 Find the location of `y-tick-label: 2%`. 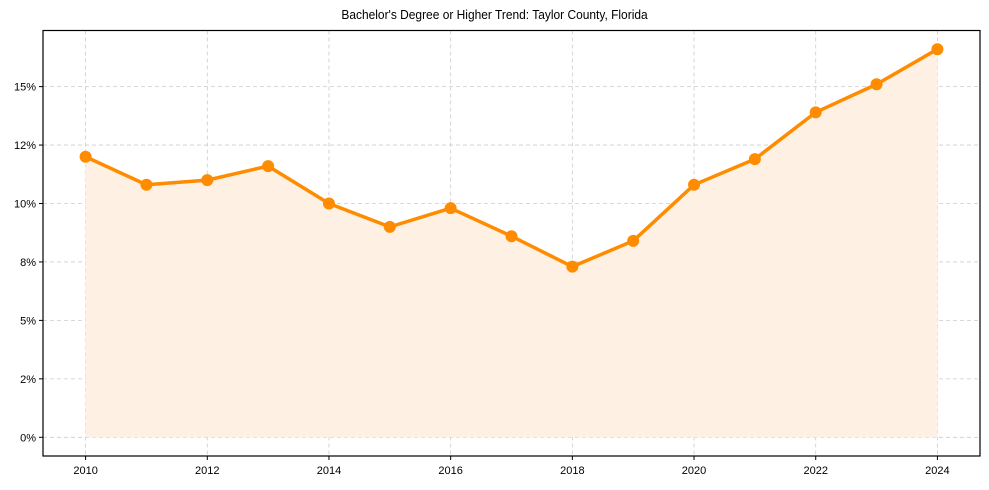

y-tick-label: 2% is located at coordinates (28, 380).